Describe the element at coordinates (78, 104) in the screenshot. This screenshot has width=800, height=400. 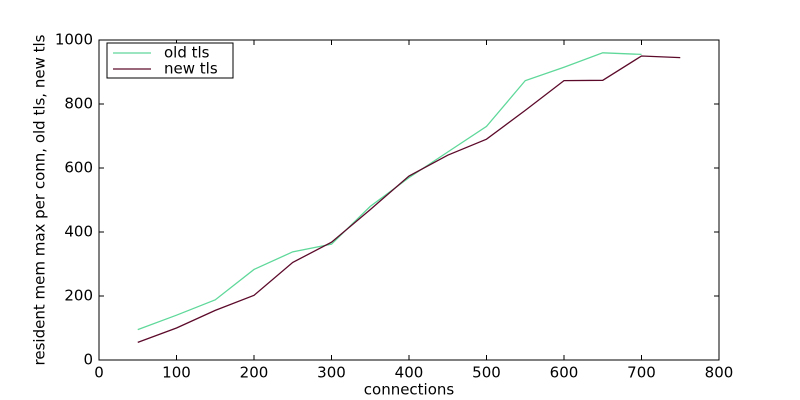
I see `y-tick-label: 800` at that location.